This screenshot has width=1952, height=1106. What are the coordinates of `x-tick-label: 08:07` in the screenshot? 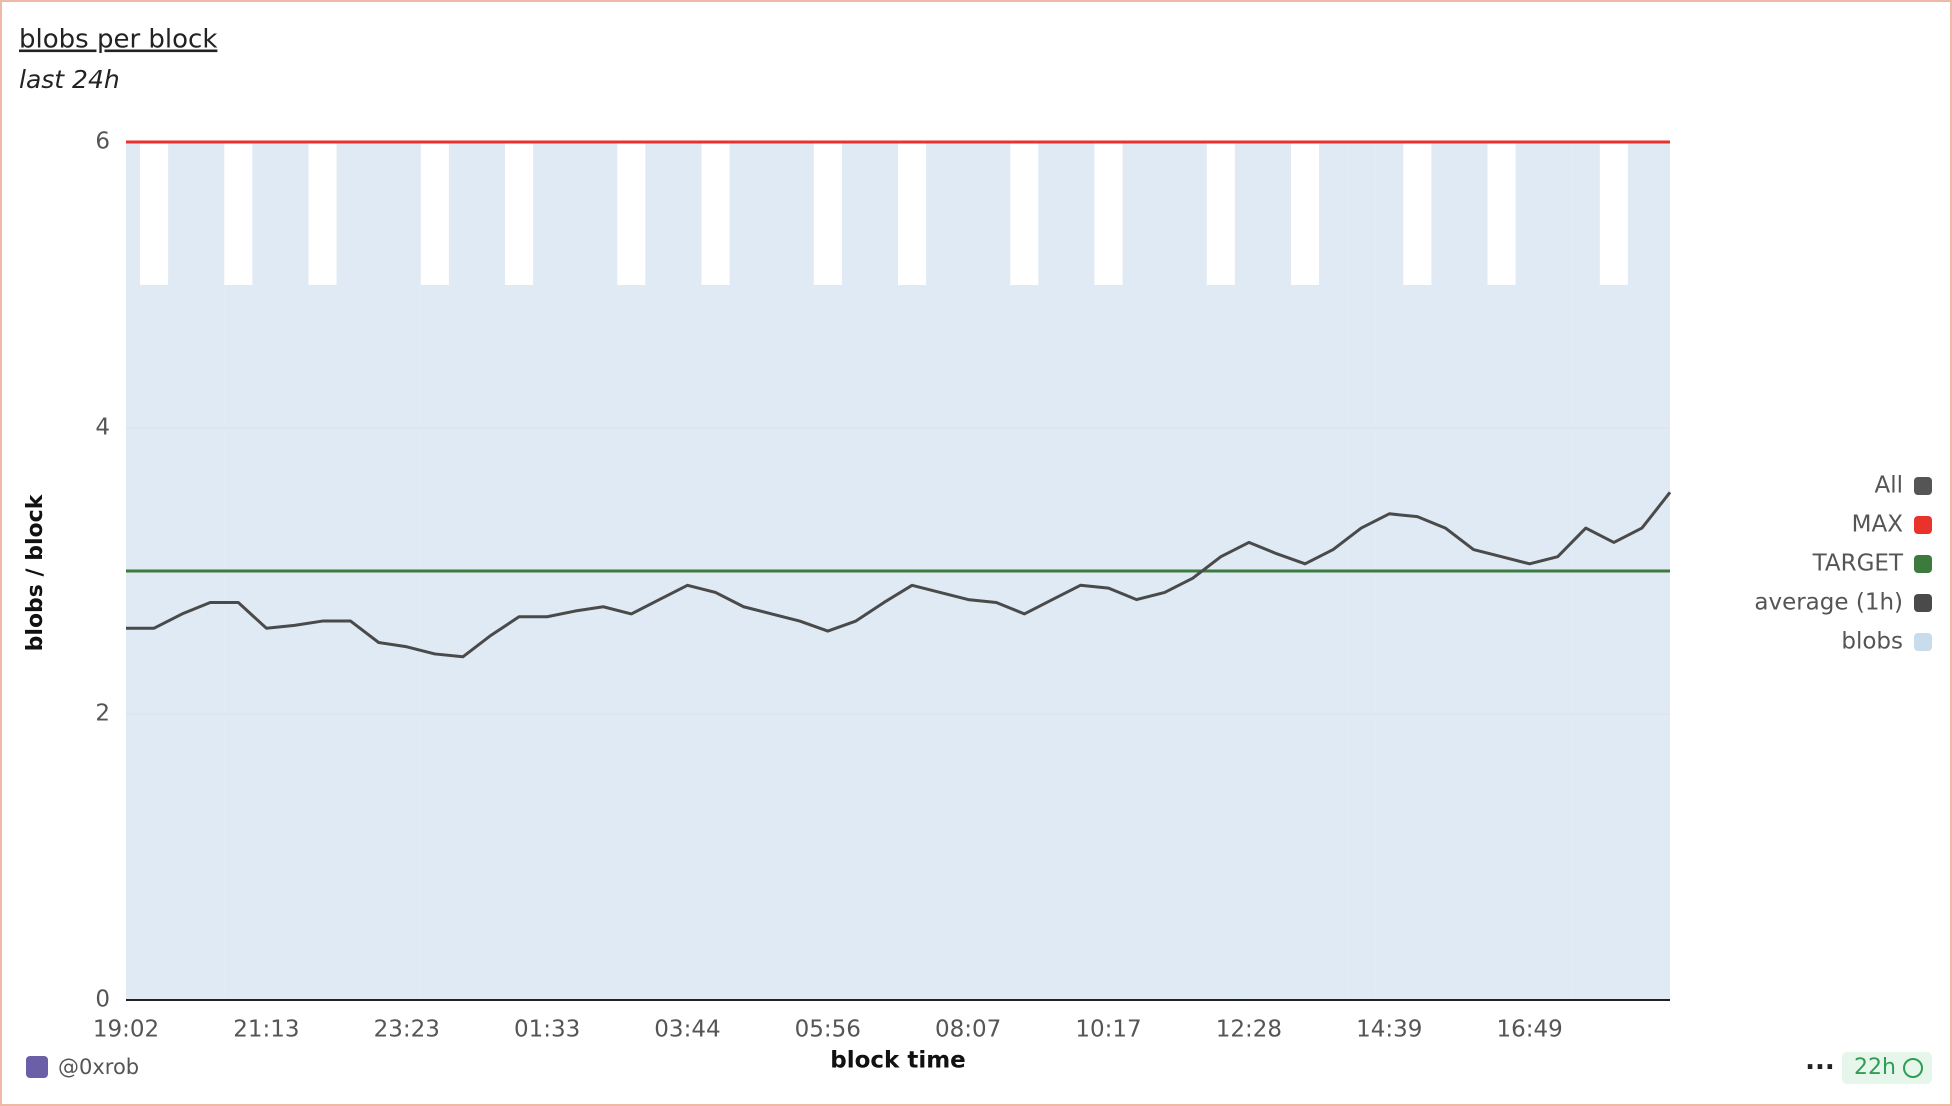 It's located at (968, 1030).